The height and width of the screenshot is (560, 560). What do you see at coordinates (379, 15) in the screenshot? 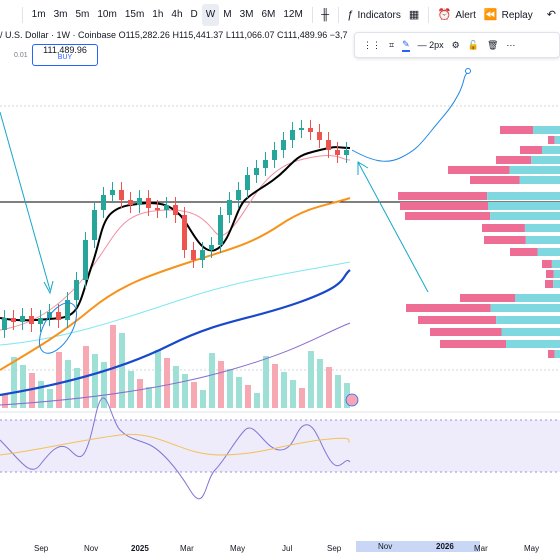
I see `indicators-label: Indicators` at bounding box center [379, 15].